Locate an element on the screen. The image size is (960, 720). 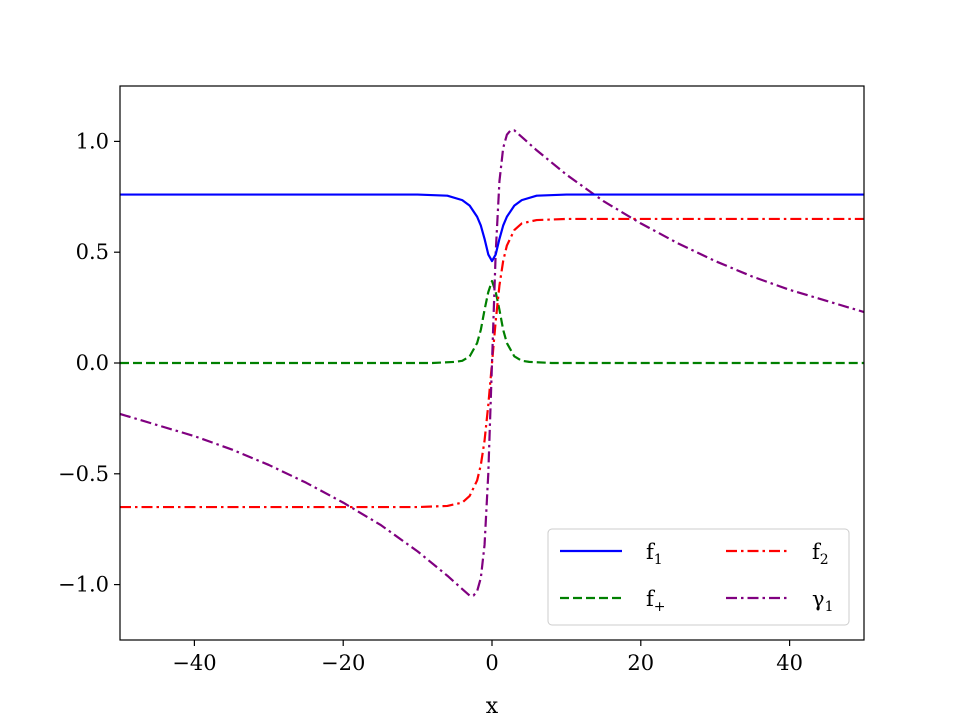
x-tick-label: −20 is located at coordinates (343, 663).